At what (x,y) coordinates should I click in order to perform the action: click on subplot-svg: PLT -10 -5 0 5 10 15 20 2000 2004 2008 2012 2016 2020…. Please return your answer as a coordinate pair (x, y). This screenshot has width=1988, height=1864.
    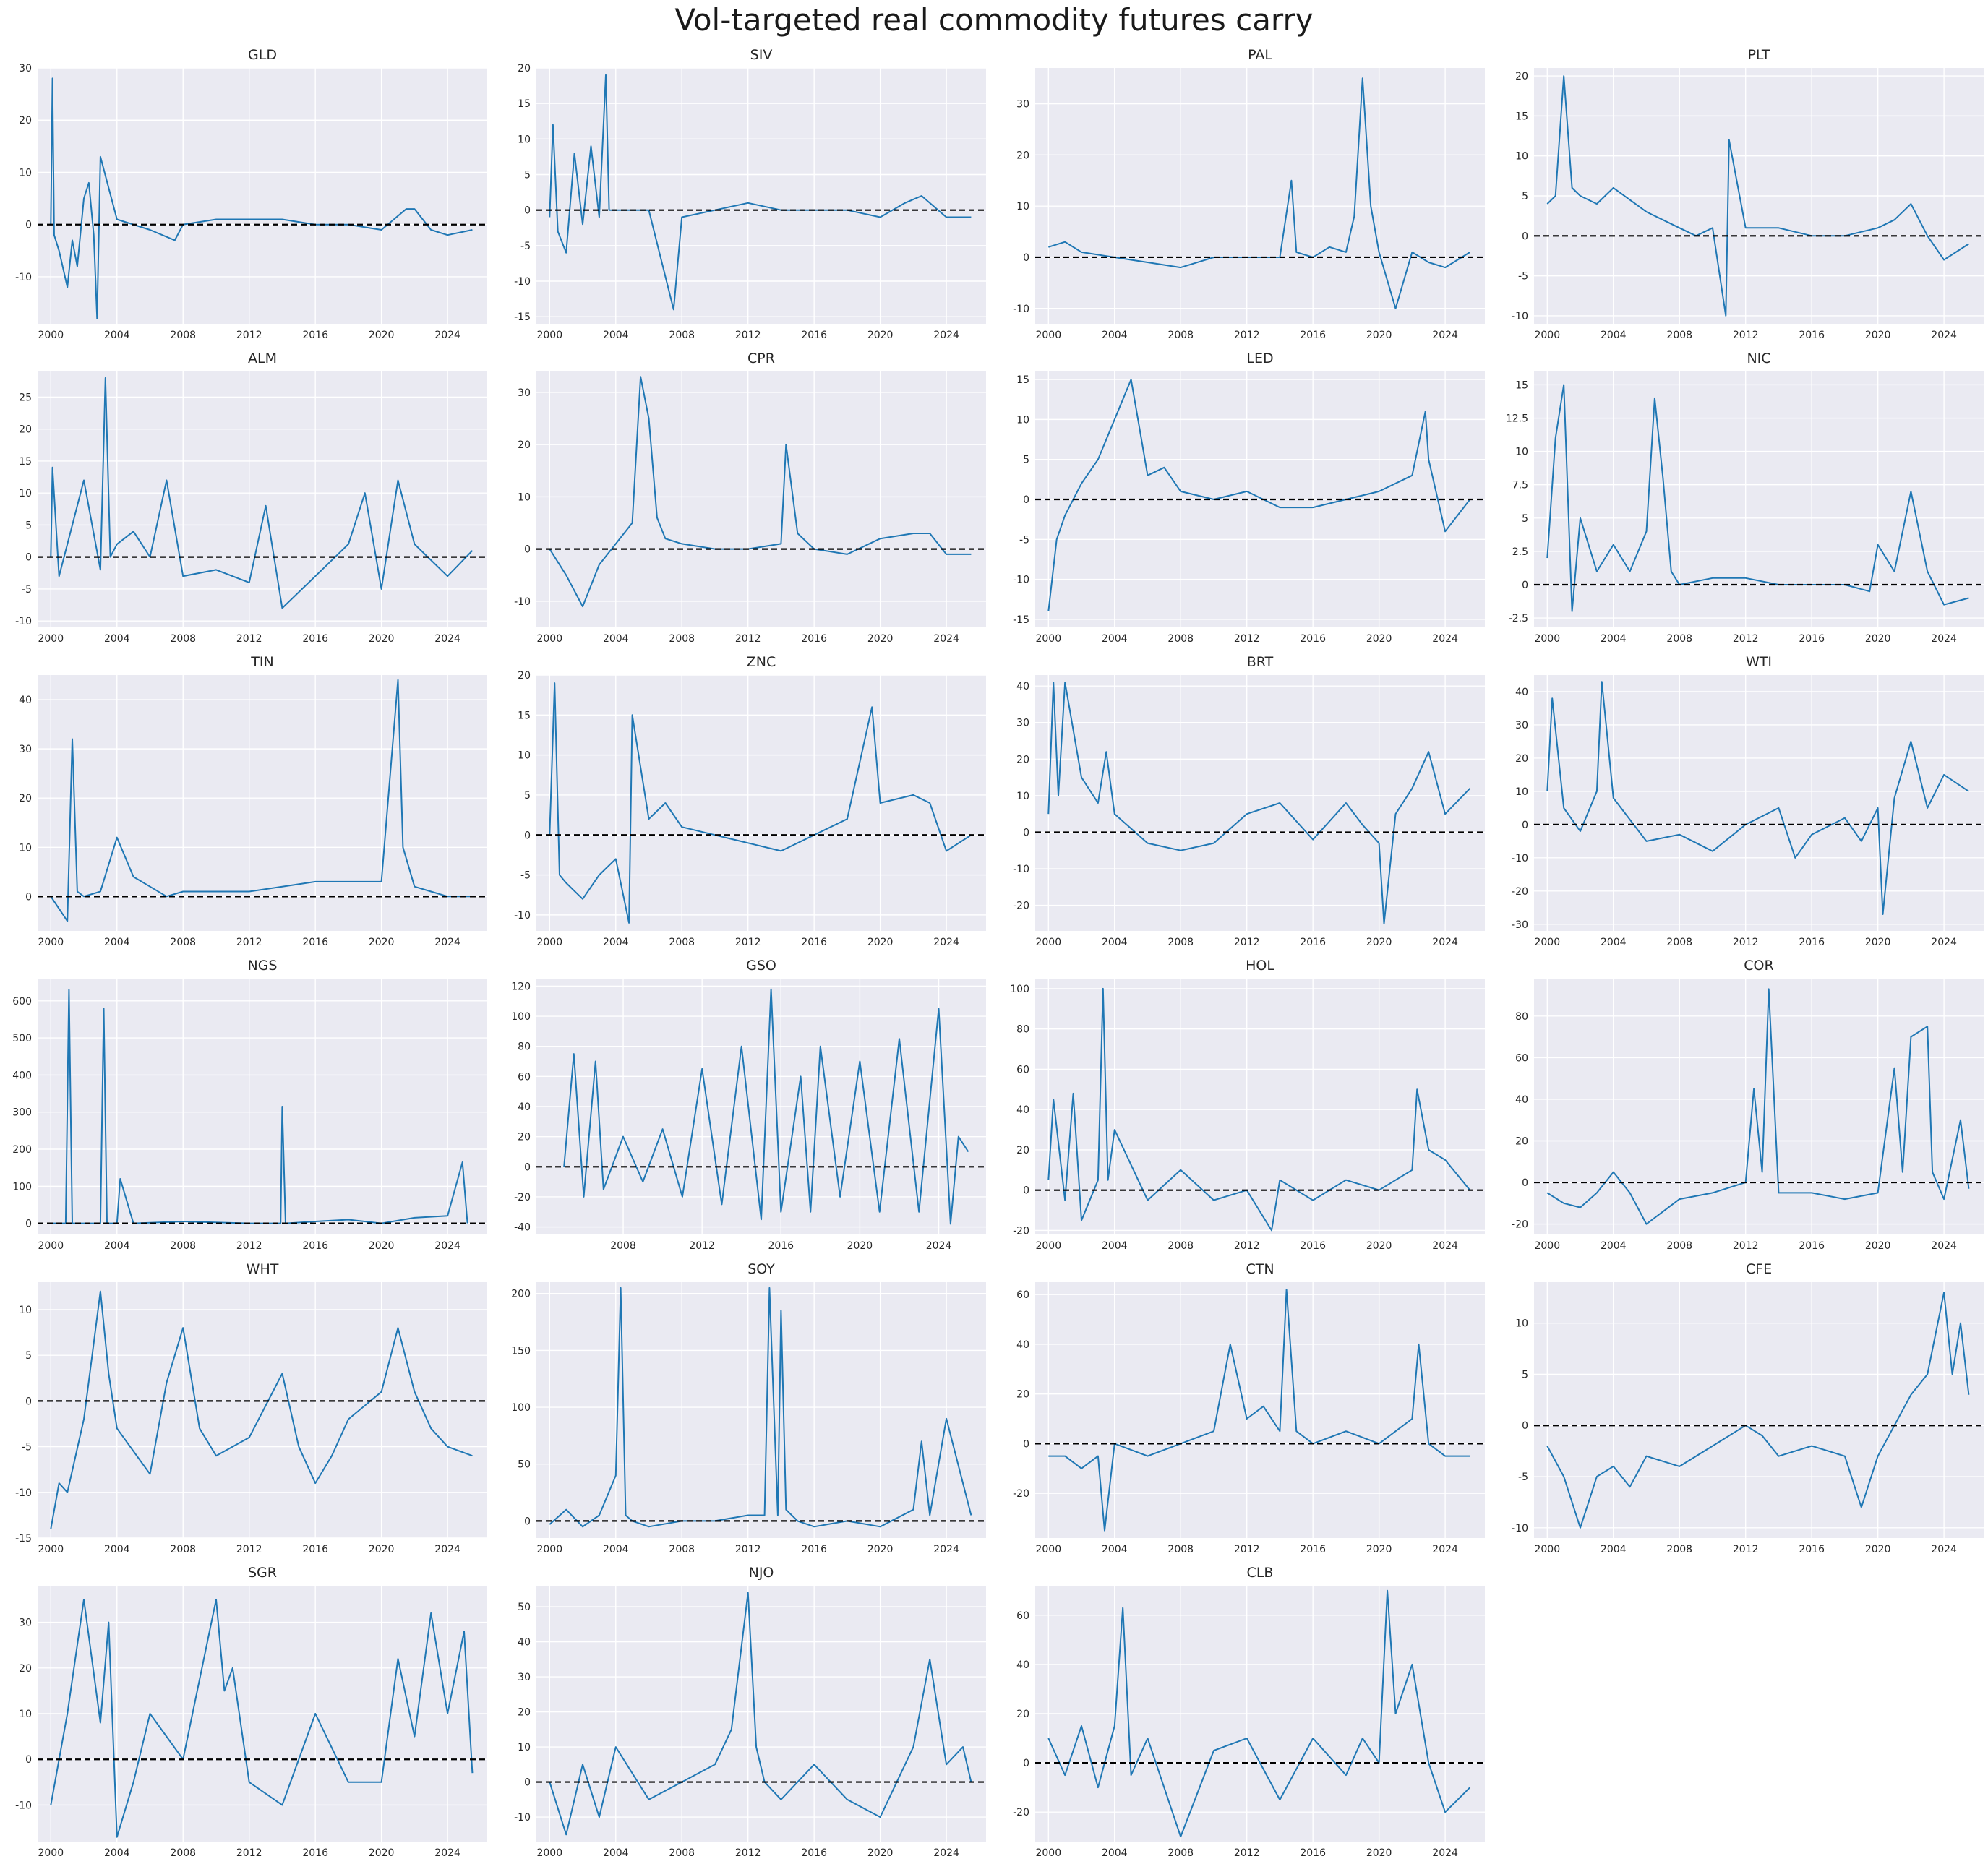
    Looking at the image, I should click on (1748, 194).